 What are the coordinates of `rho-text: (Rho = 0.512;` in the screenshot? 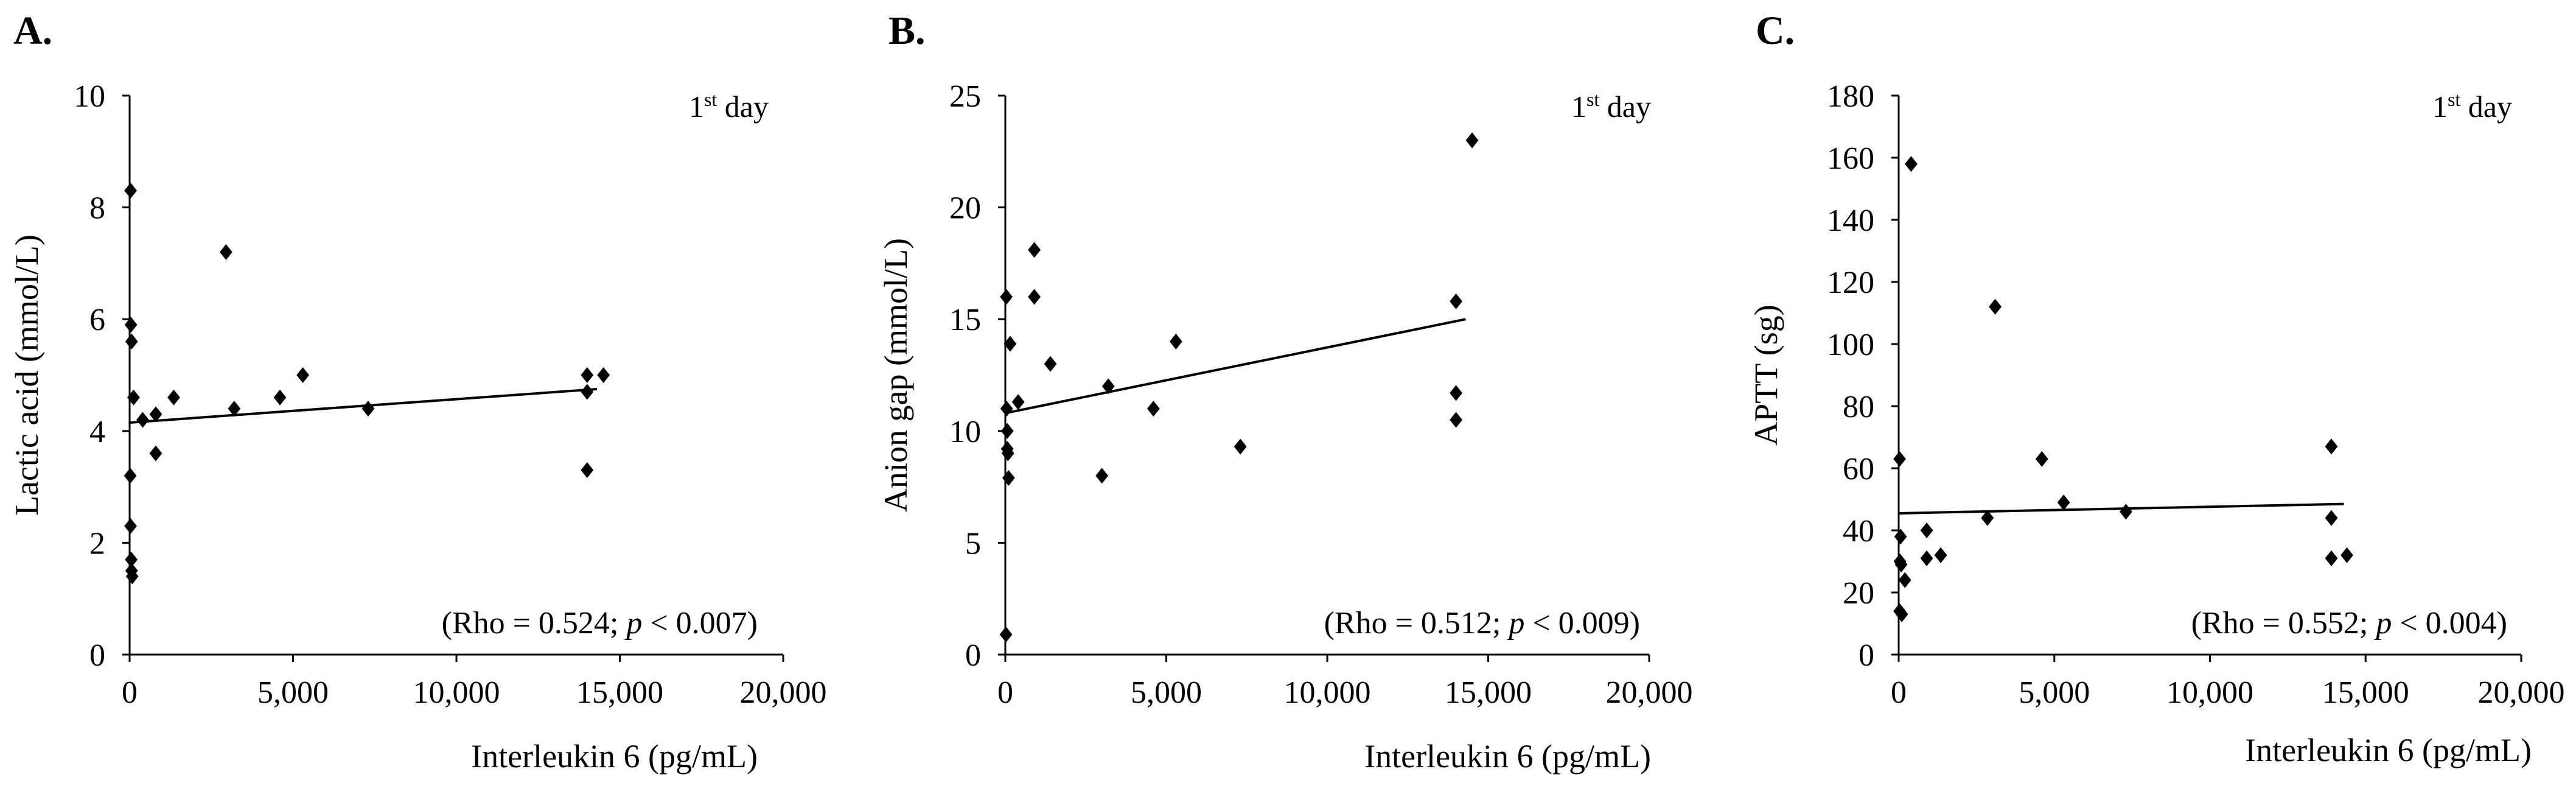 It's located at (1416, 623).